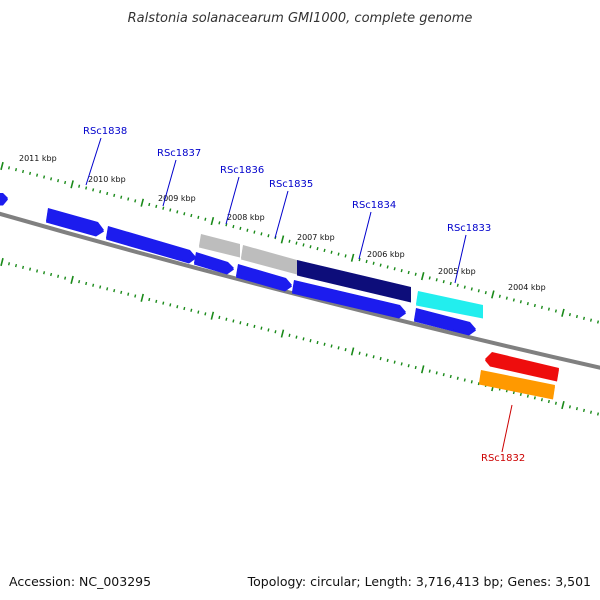 The height and width of the screenshot is (600, 600). What do you see at coordinates (527, 287) in the screenshot?
I see `kbp-label-2004: 2004 kbp` at bounding box center [527, 287].